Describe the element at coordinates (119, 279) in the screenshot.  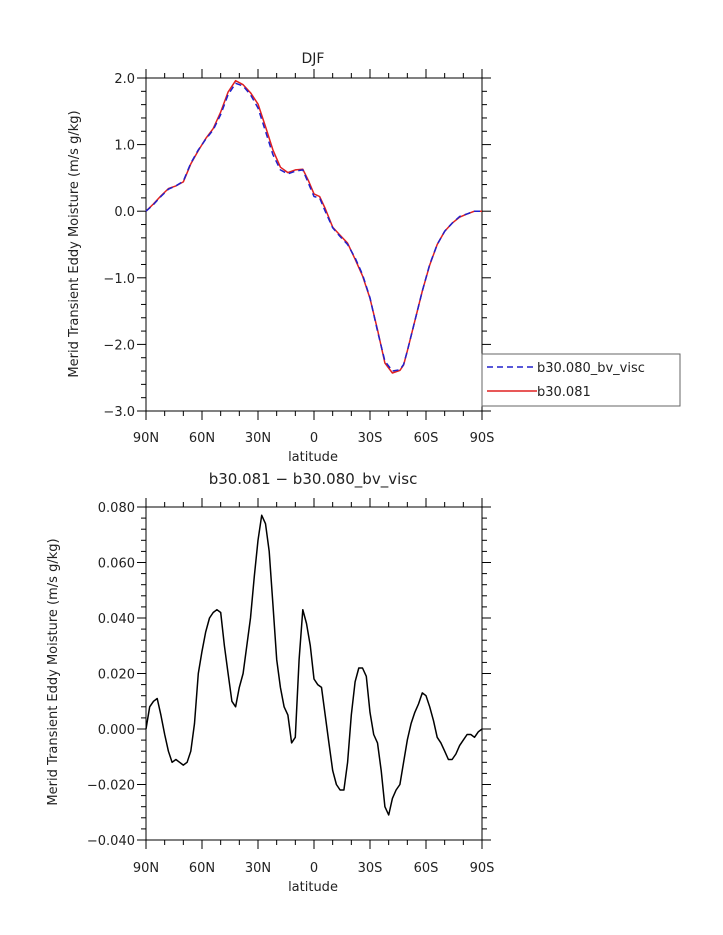
I see `y-tick-label: −1.0` at that location.